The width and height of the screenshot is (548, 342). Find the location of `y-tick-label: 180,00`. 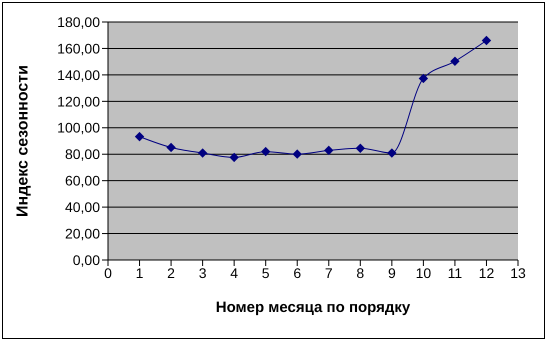

y-tick-label: 180,00 is located at coordinates (78, 22).